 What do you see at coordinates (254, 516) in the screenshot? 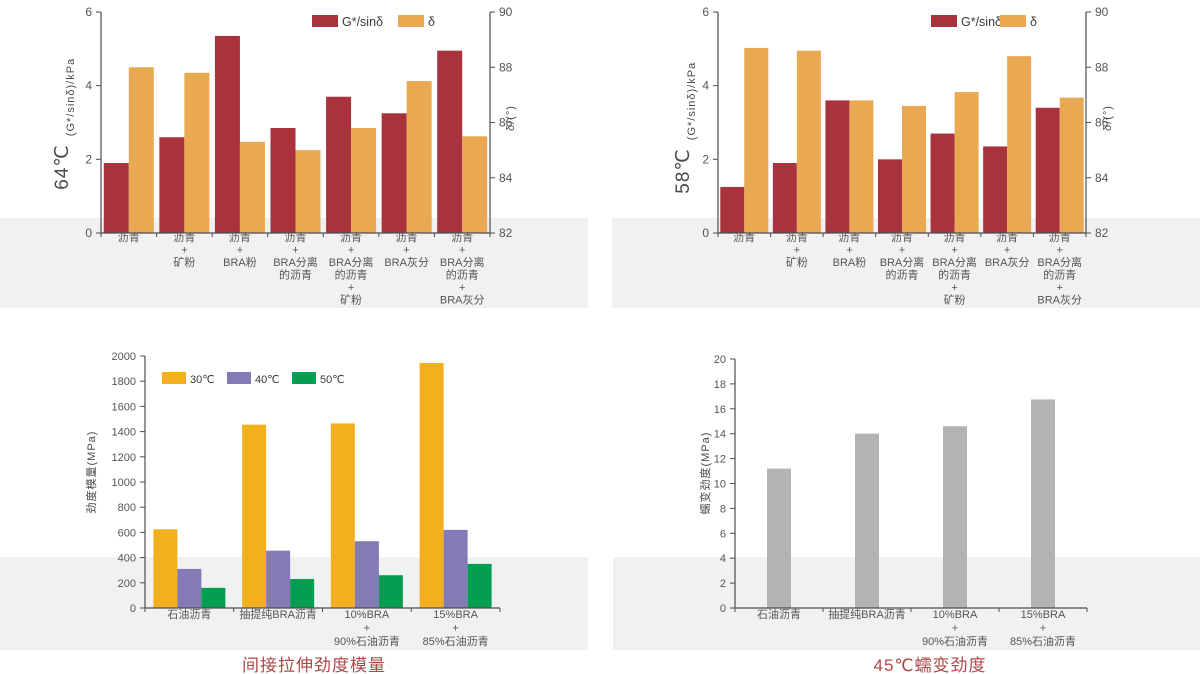
I see `bar-30℃-1` at bounding box center [254, 516].